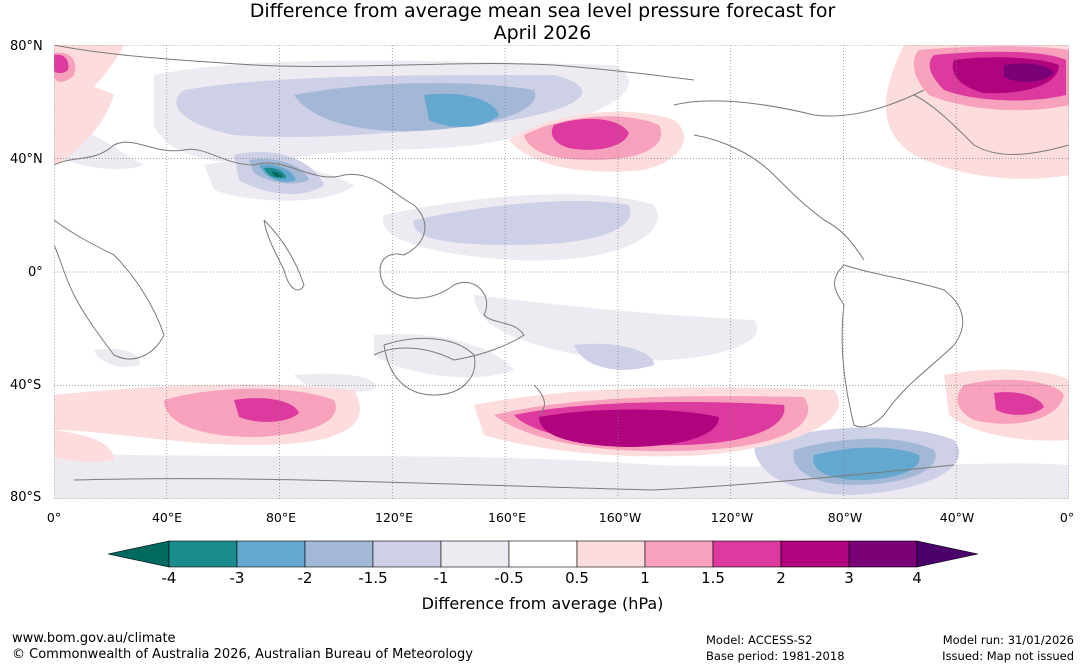  What do you see at coordinates (845, 517) in the screenshot?
I see `lon-label-80w: 80°W` at bounding box center [845, 517].